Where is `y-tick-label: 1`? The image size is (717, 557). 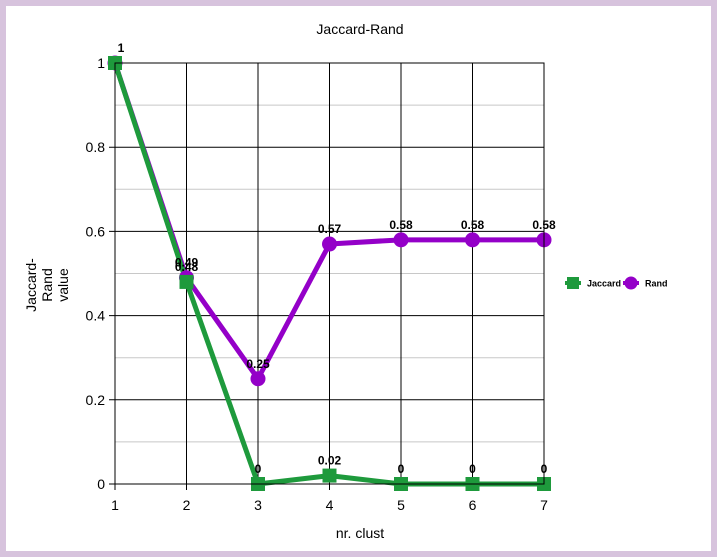 y-tick-label: 1 is located at coordinates (101, 63).